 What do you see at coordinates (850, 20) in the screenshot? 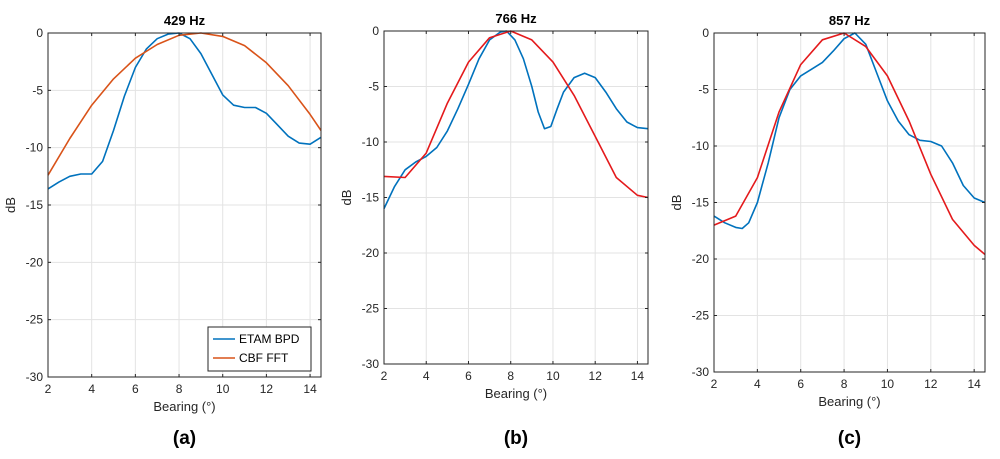
I see `chart-title: 857 Hz` at bounding box center [850, 20].